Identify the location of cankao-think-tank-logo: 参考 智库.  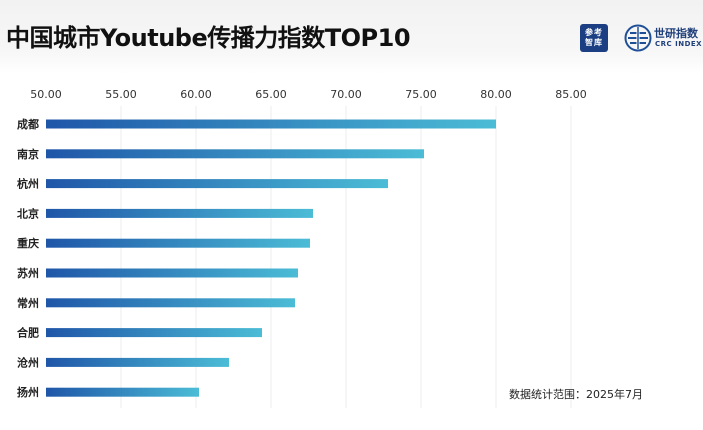
(594, 38).